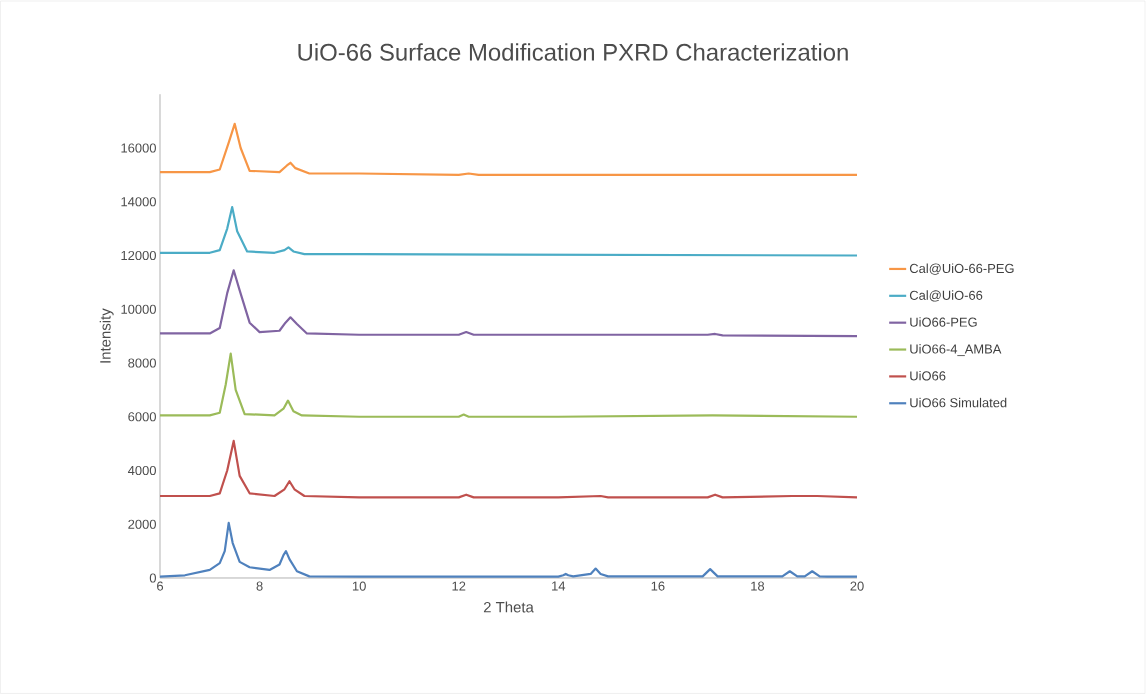 Image resolution: width=1146 pixels, height=694 pixels. I want to click on x-tick-label: 6, so click(160, 586).